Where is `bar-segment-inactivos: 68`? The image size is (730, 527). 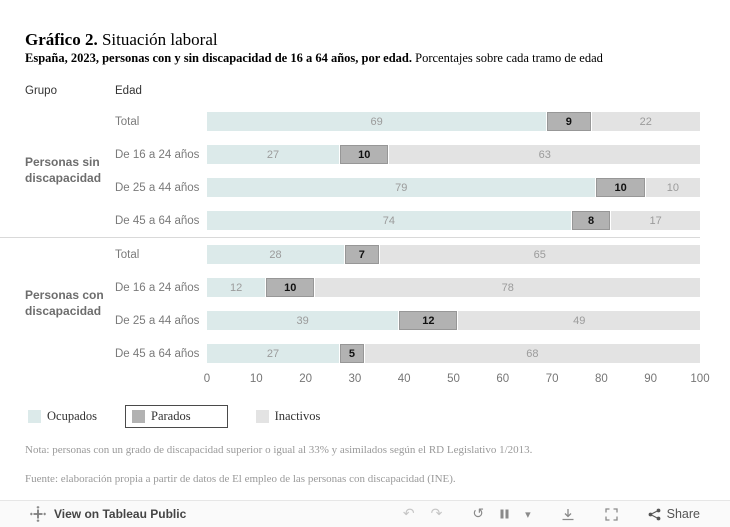 bar-segment-inactivos: 68 is located at coordinates (532, 353).